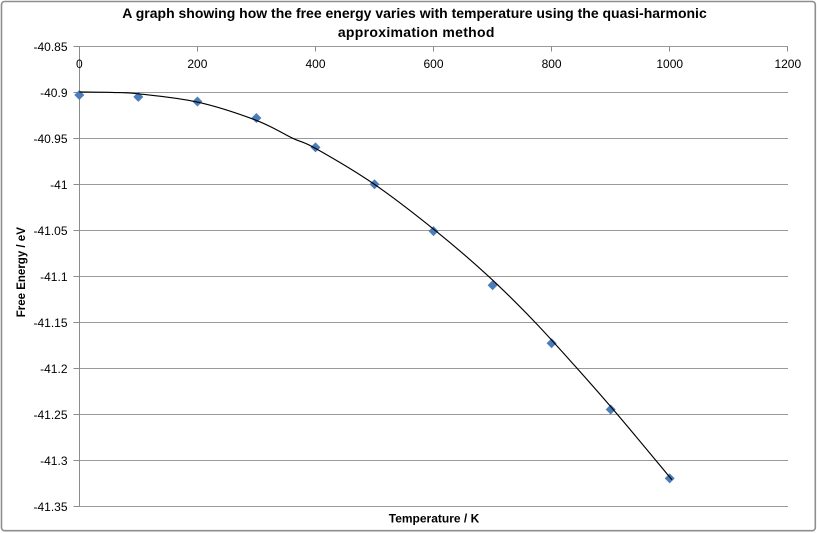 The width and height of the screenshot is (818, 533). I want to click on svg-text: Temperature / K, so click(434, 518).